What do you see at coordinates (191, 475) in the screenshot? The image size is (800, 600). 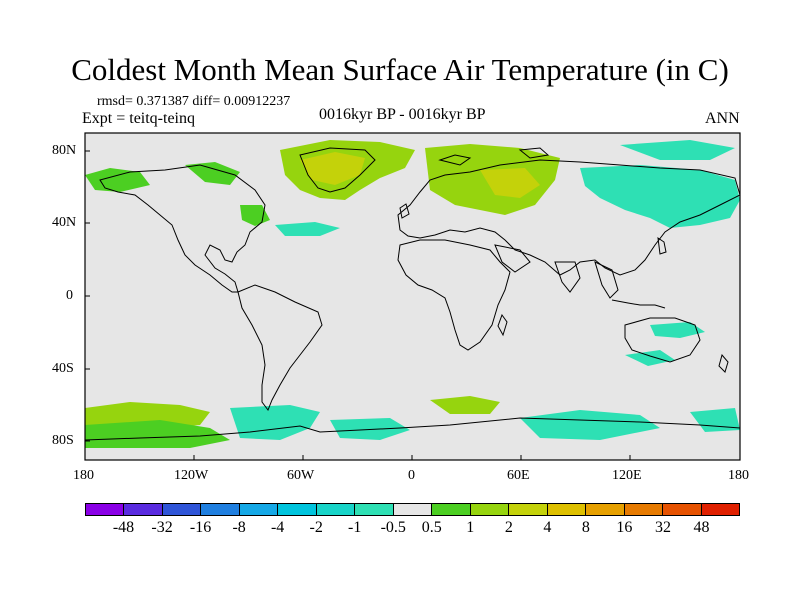 I see `x-tick-label: 120W` at bounding box center [191, 475].